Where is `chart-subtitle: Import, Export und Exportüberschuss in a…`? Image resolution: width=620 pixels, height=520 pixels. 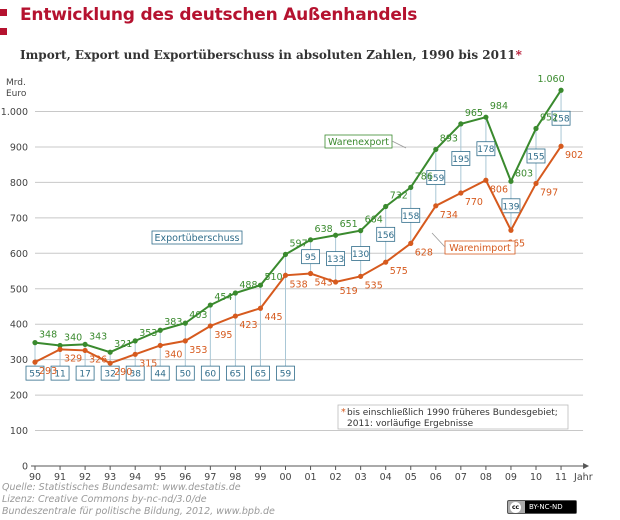
chart-subtitle: Import, Export und Exportüberschuss in a… is located at coordinates (271, 55).